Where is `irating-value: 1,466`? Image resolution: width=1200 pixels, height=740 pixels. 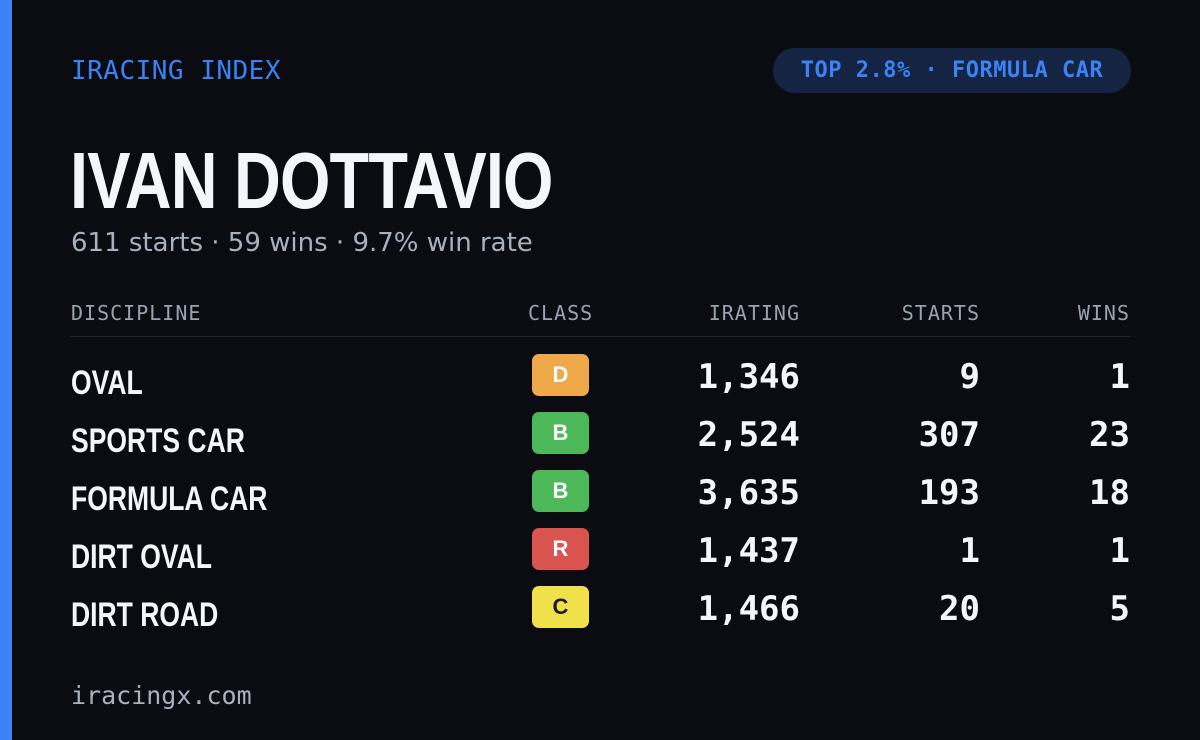
irating-value: 1,466 is located at coordinates (748, 609).